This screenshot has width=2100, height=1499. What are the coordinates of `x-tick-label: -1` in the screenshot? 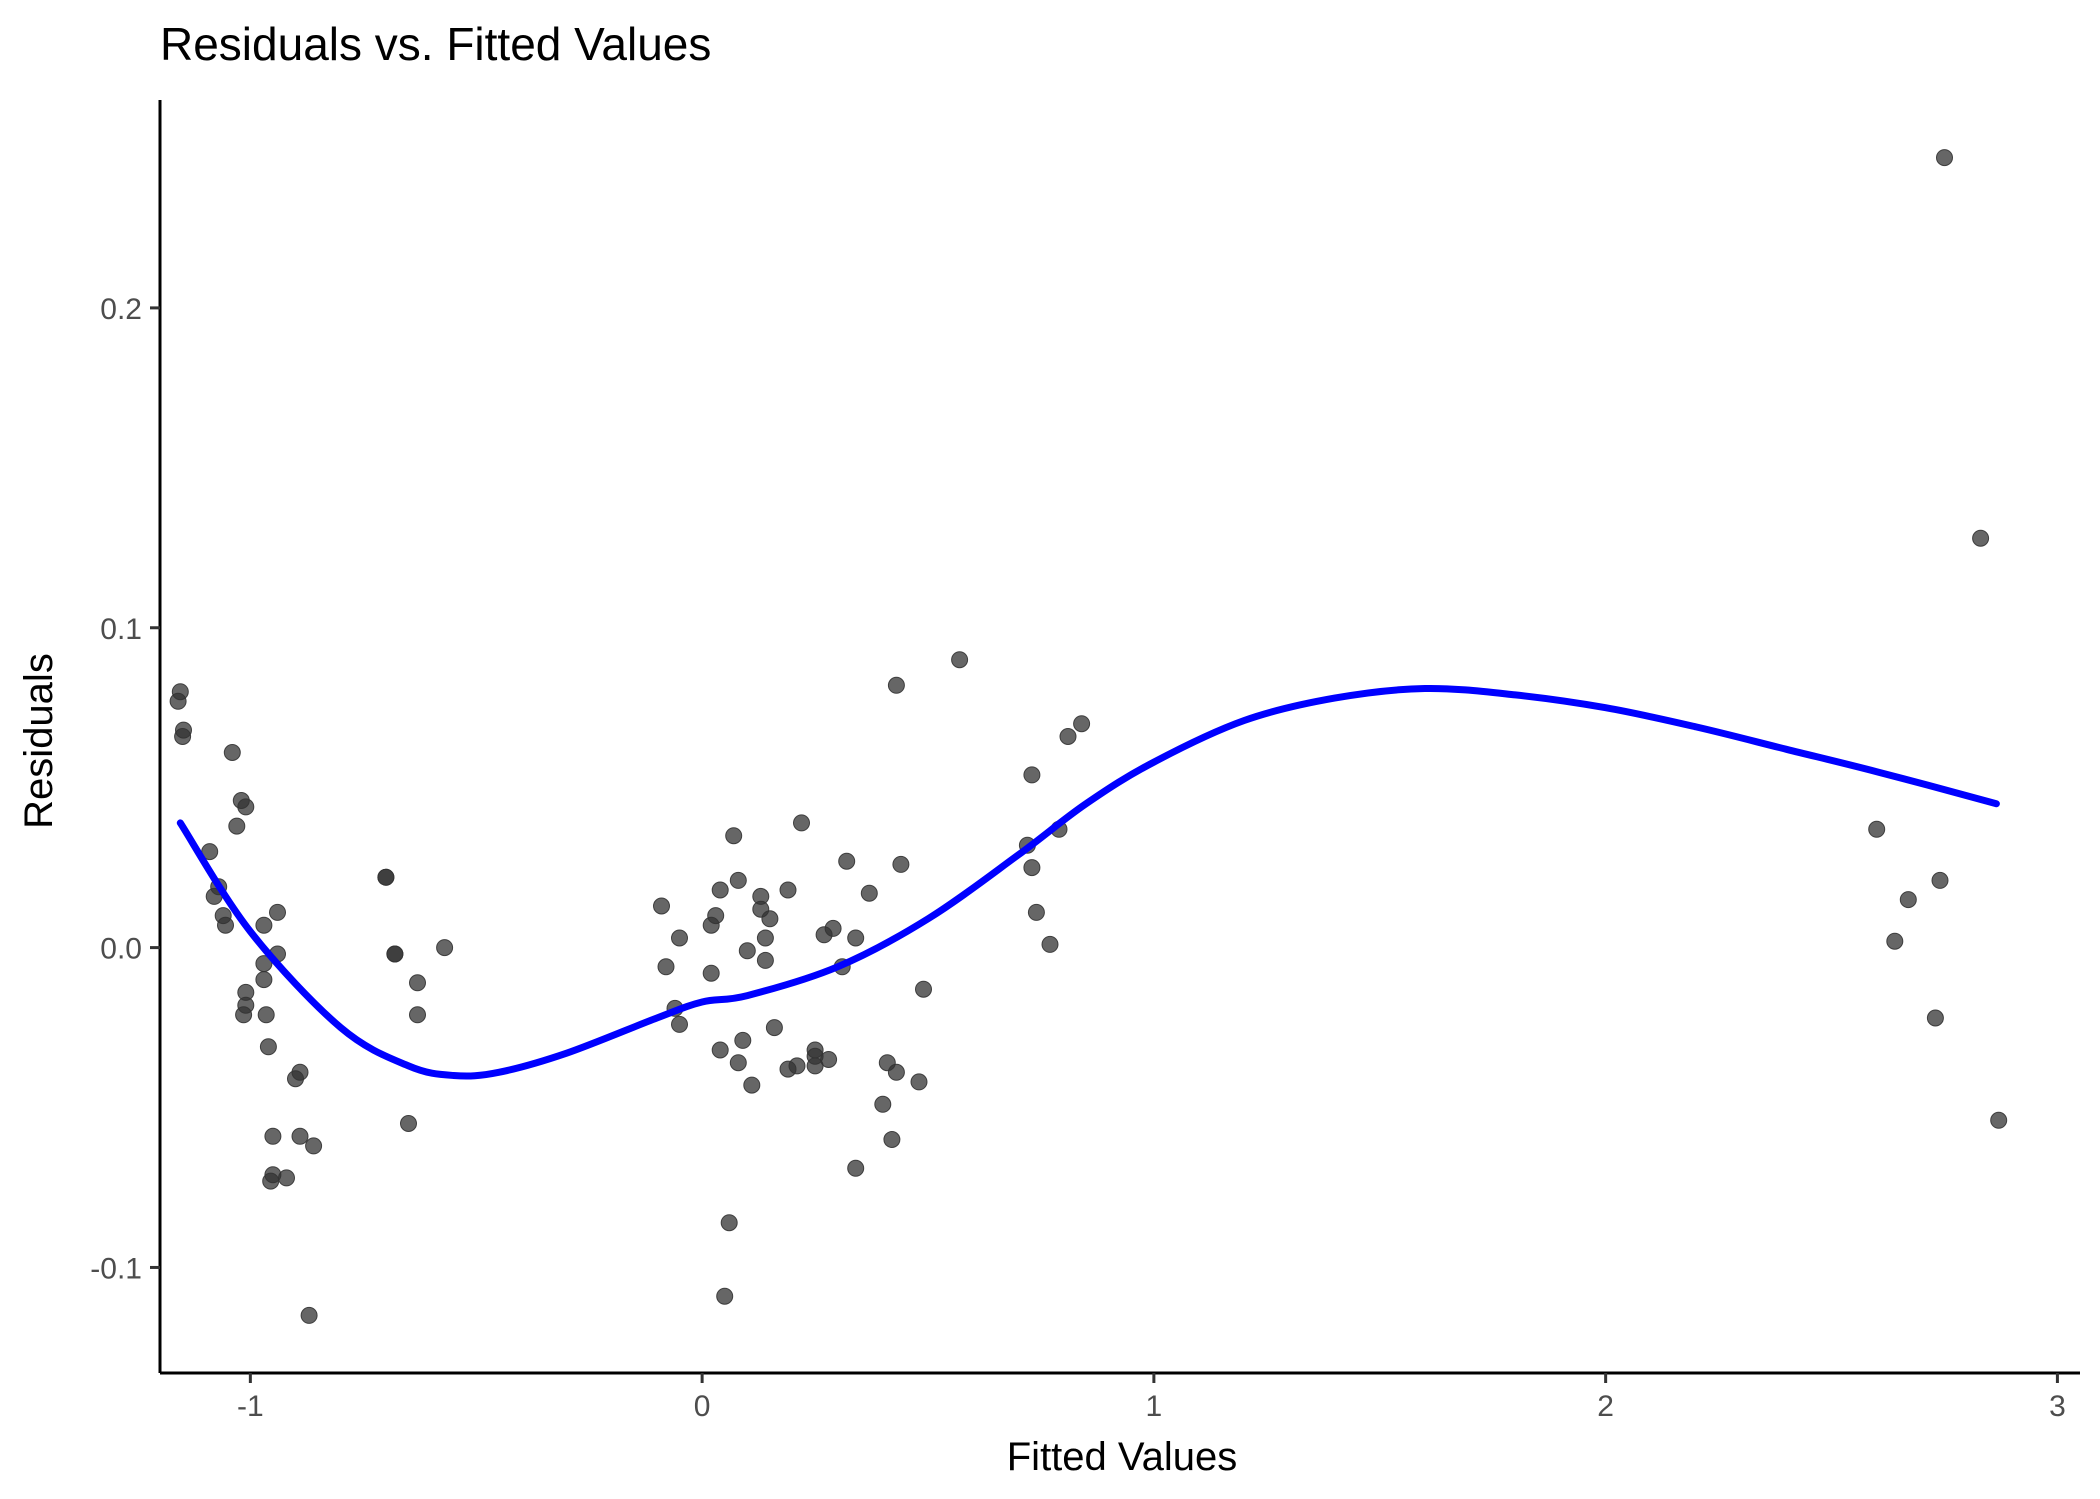 It's located at (250, 1406).